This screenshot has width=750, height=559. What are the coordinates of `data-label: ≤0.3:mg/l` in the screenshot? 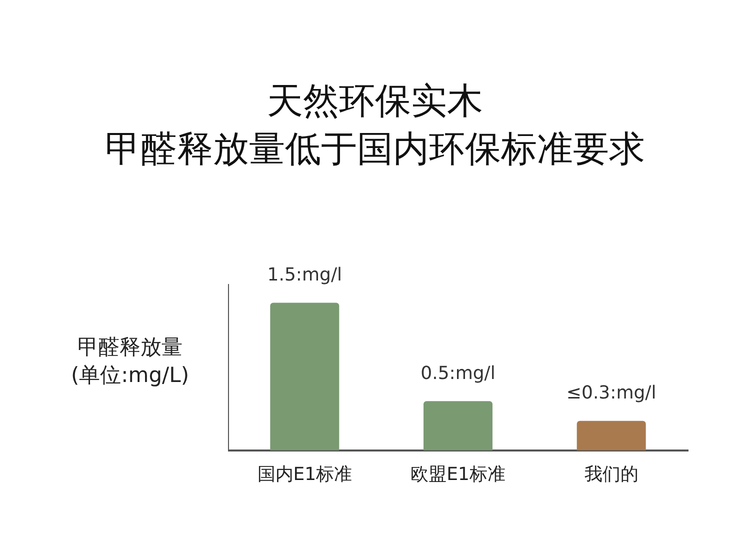 It's located at (611, 393).